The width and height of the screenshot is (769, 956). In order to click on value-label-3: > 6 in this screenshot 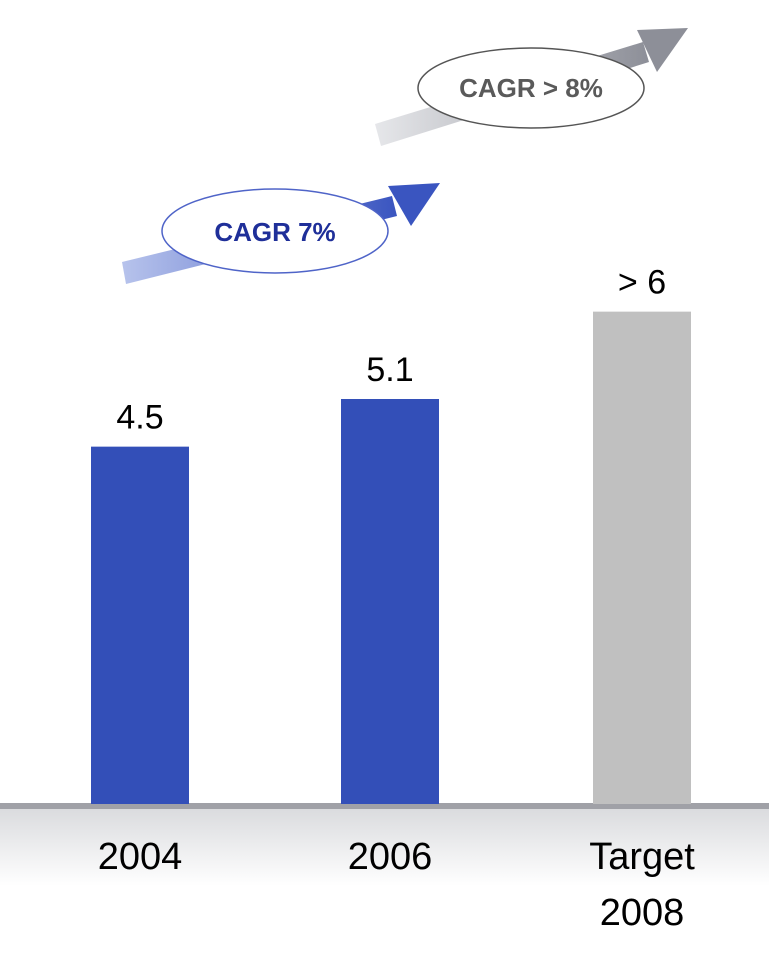, I will do `click(642, 283)`.